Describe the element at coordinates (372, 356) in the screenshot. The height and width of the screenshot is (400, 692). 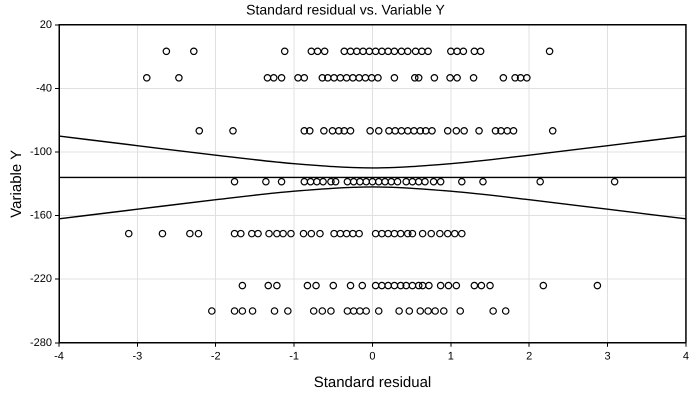
I see `x-tick-label: 0` at that location.